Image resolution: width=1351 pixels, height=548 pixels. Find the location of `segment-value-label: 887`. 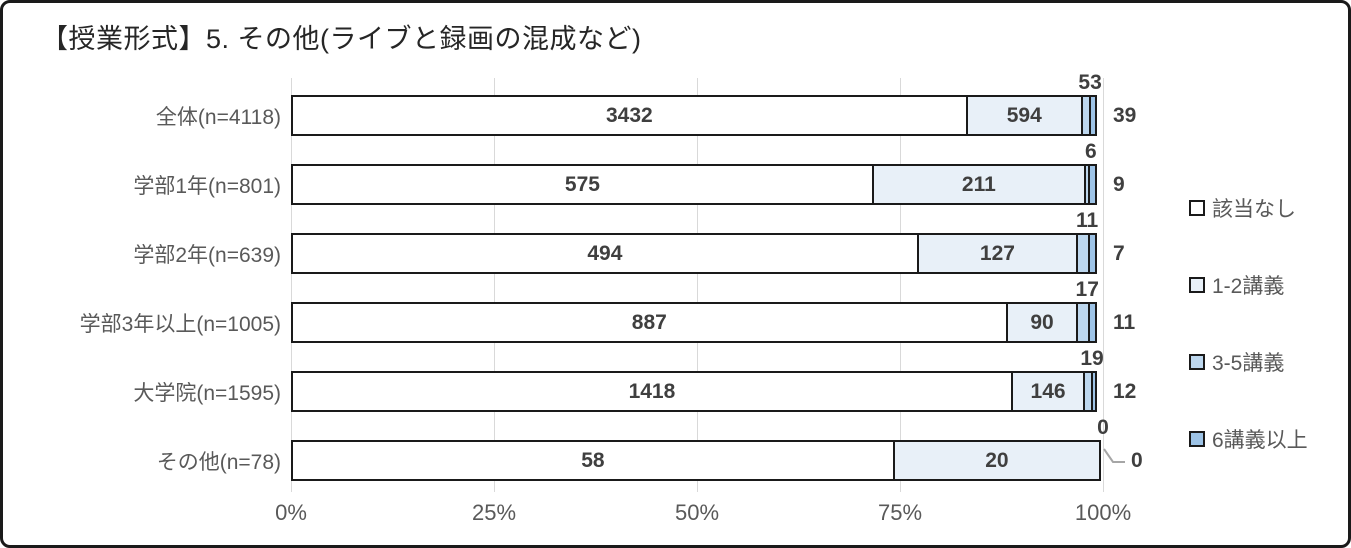

segment-value-label: 887 is located at coordinates (649, 322).